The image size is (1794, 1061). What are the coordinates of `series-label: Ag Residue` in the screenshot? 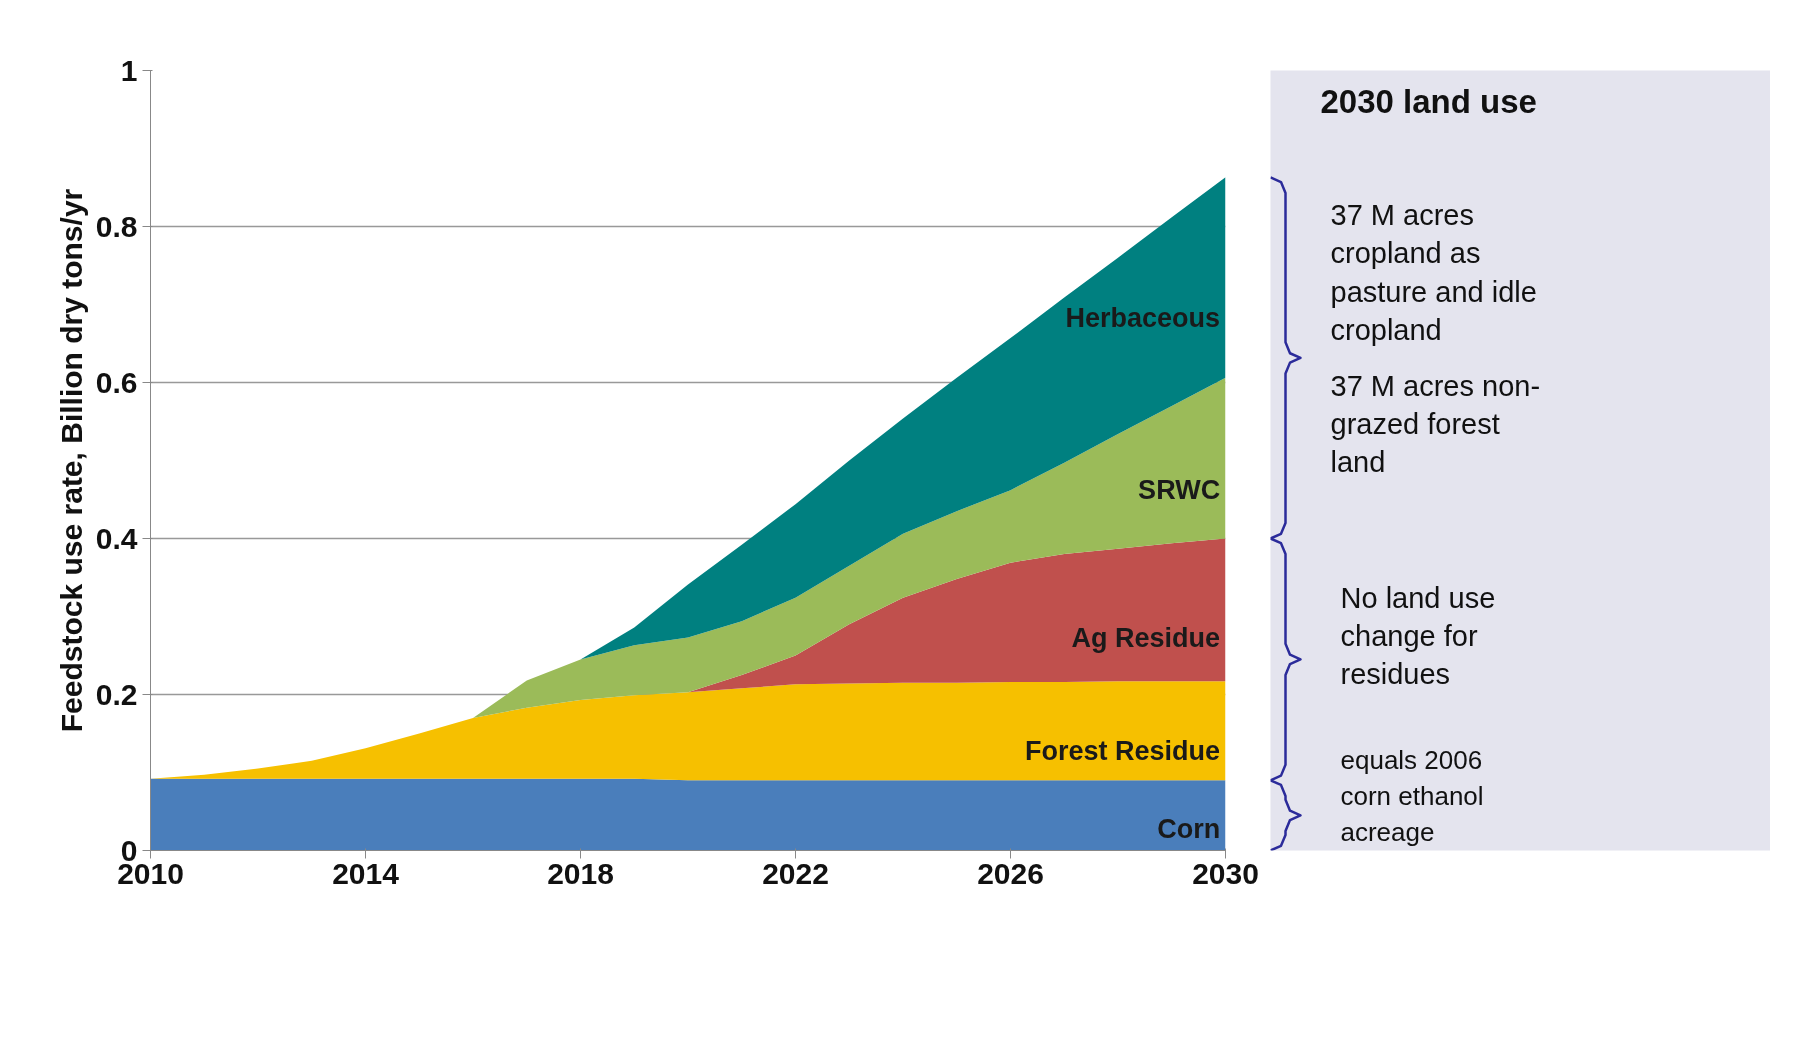 It's located at (1146, 638).